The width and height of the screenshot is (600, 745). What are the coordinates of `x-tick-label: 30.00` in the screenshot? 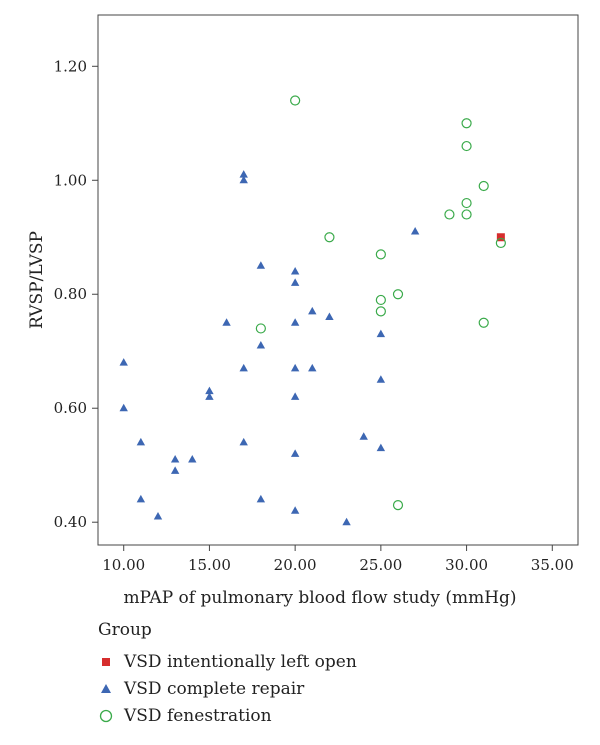 It's located at (466, 565).